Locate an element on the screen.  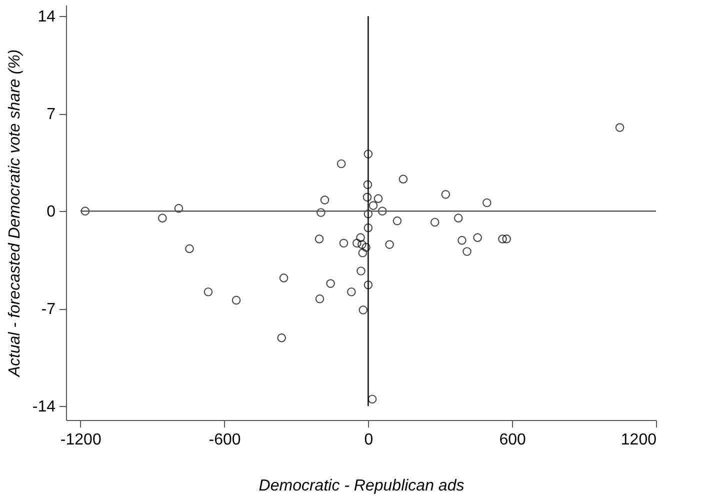
x-axis-title: Democratic - Republican ads is located at coordinates (361, 486).